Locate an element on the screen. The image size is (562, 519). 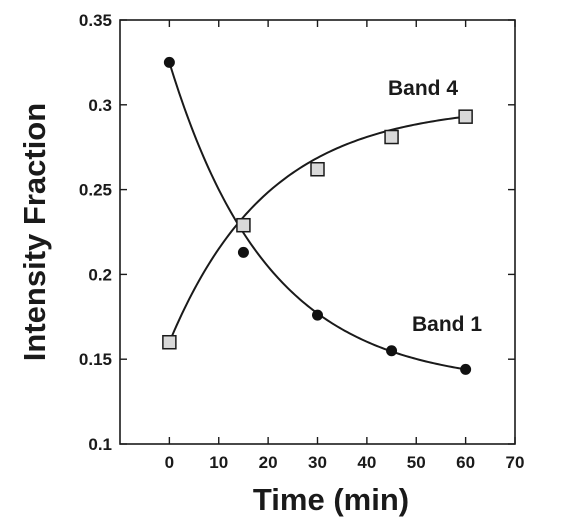
x-tick-label: 20 is located at coordinates (268, 462).